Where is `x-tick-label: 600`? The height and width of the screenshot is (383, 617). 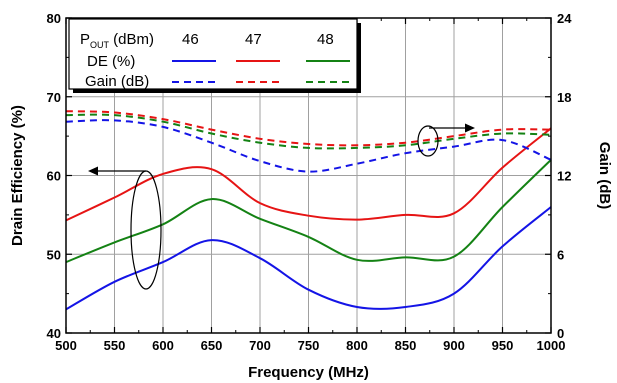 x-tick-label: 600 is located at coordinates (163, 345).